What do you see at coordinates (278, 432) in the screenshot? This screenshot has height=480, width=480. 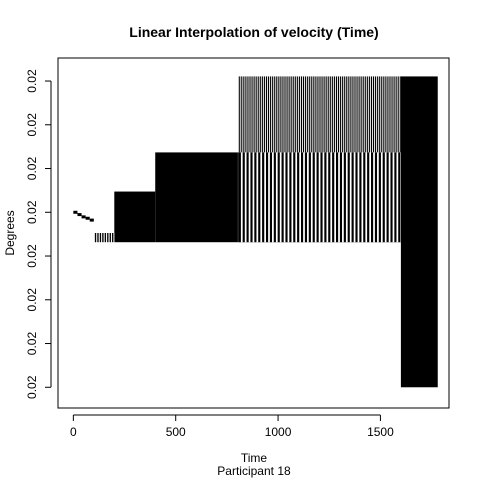 I see `x-tick-label: 1000` at bounding box center [278, 432].